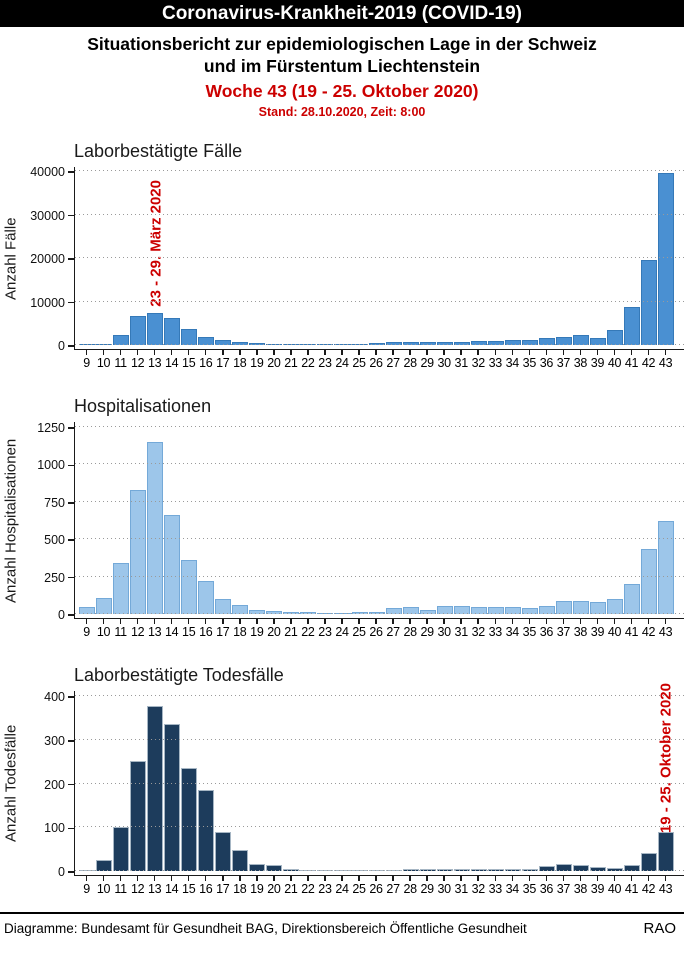 This screenshot has height=953, width=684. What do you see at coordinates (478, 629) in the screenshot?
I see `x-tick-week-32: 32` at bounding box center [478, 629].